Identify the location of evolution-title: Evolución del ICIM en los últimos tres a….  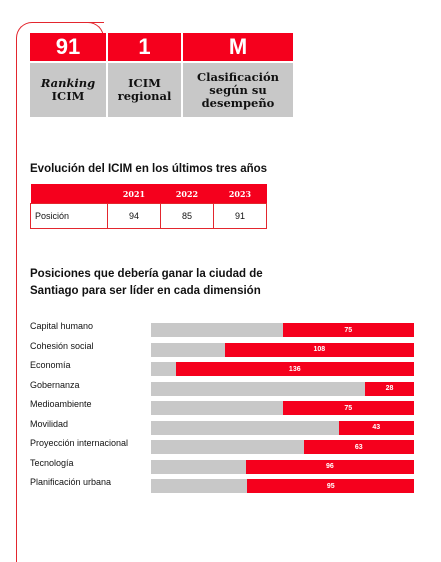
(149, 169).